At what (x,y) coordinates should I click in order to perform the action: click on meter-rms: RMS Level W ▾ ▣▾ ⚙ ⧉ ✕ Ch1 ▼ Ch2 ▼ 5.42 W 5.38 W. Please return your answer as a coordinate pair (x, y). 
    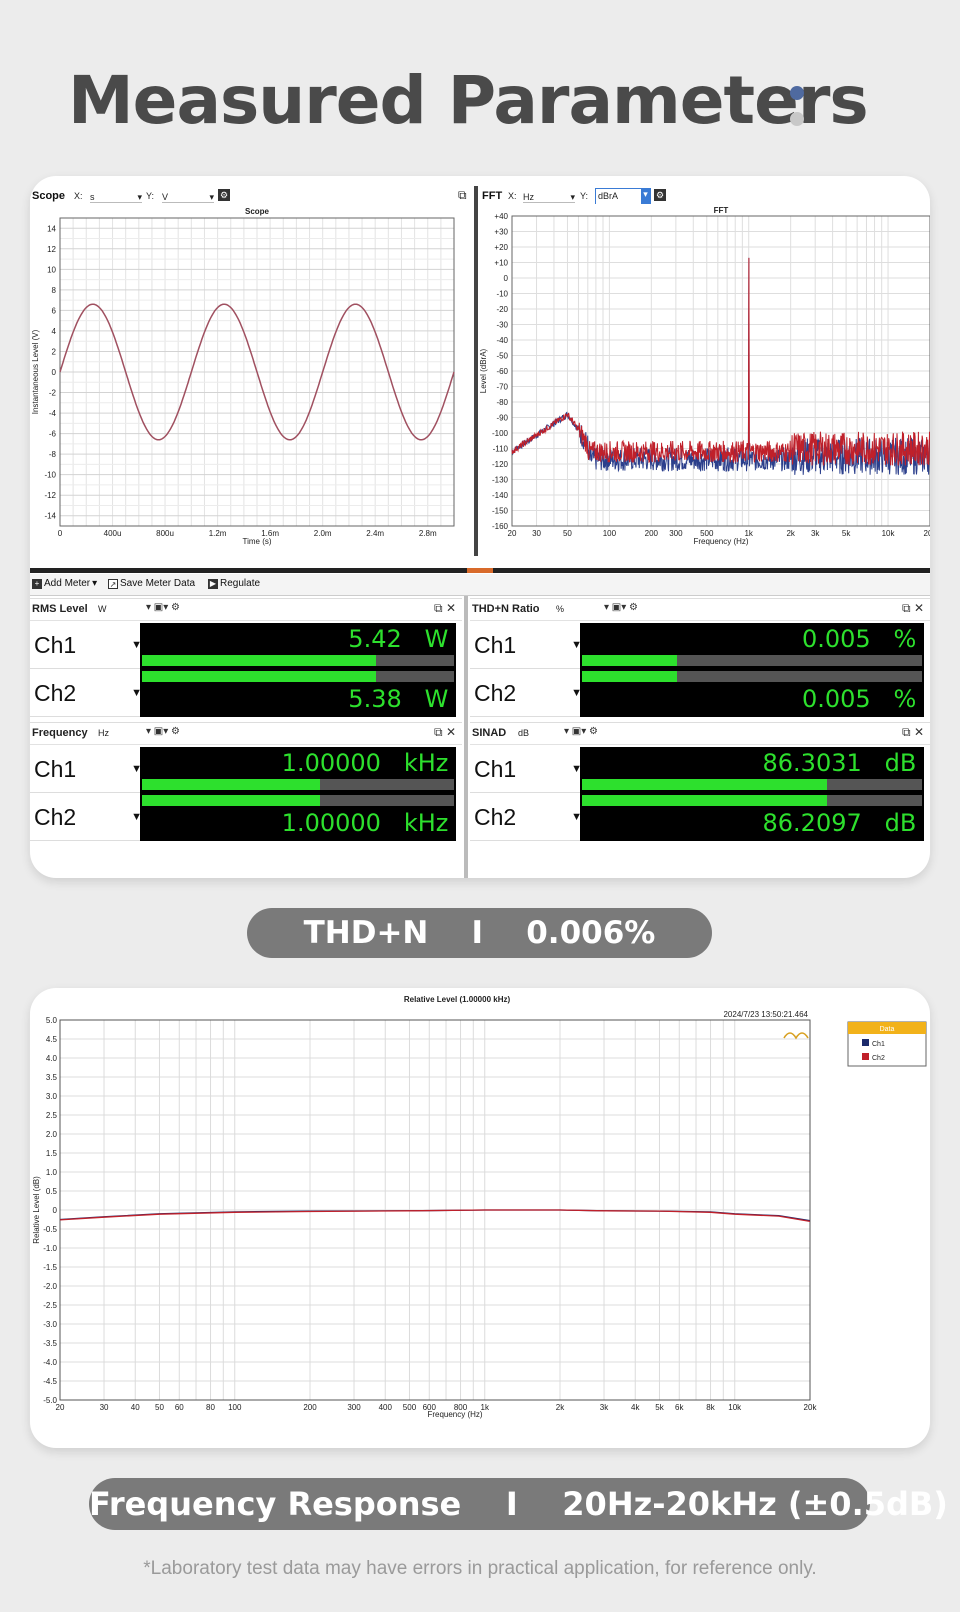
    Looking at the image, I should click on (246, 659).